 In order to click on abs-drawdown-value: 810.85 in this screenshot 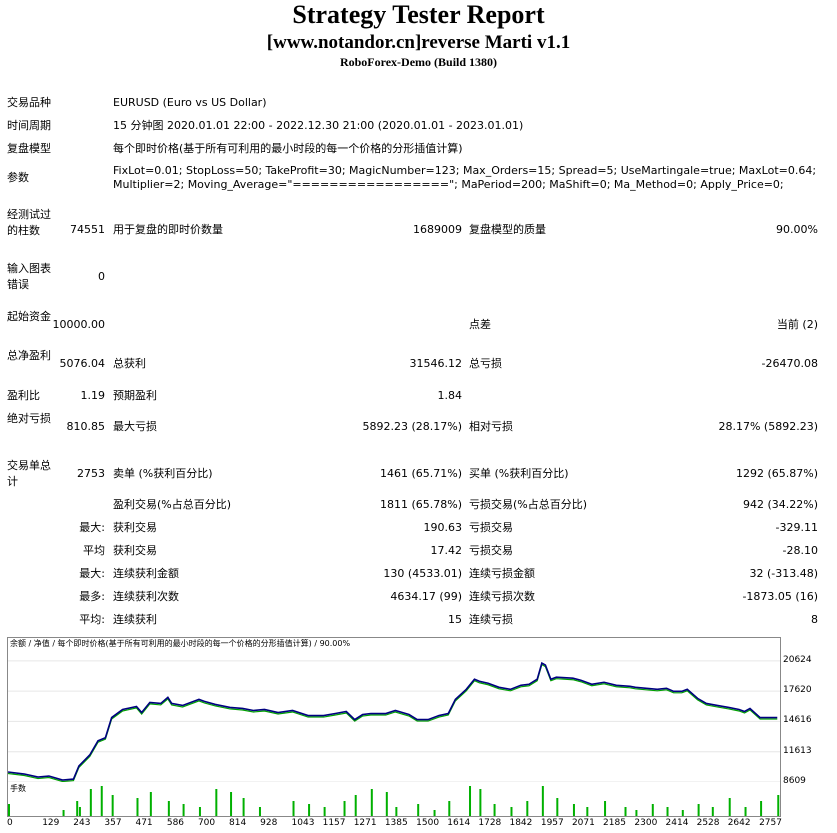, I will do `click(86, 426)`.